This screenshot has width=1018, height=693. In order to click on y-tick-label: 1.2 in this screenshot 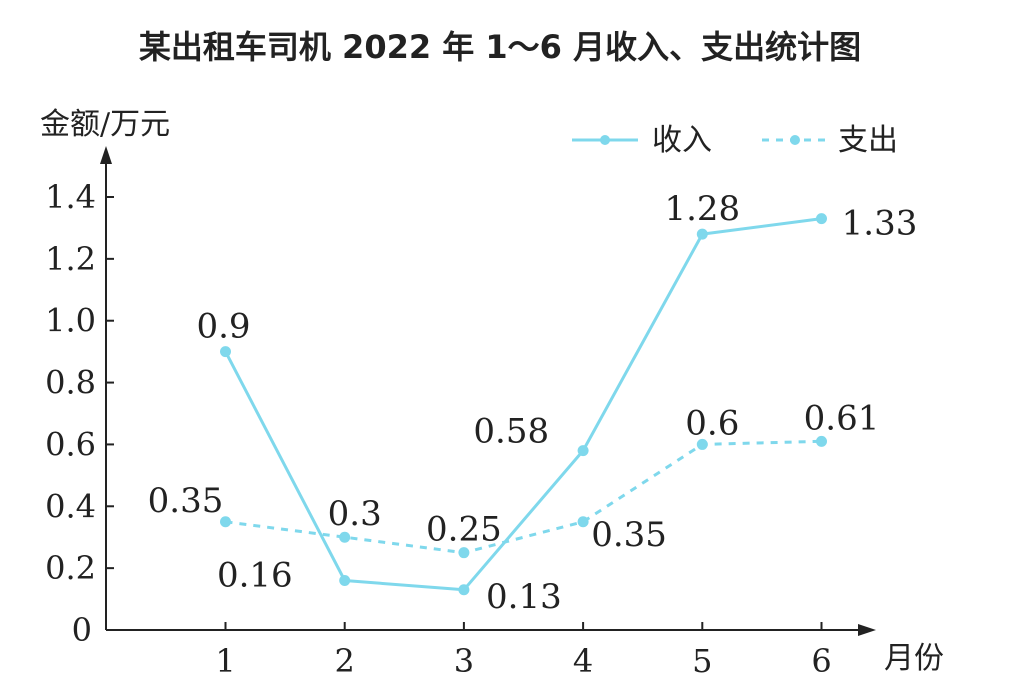, I will do `click(70, 259)`.